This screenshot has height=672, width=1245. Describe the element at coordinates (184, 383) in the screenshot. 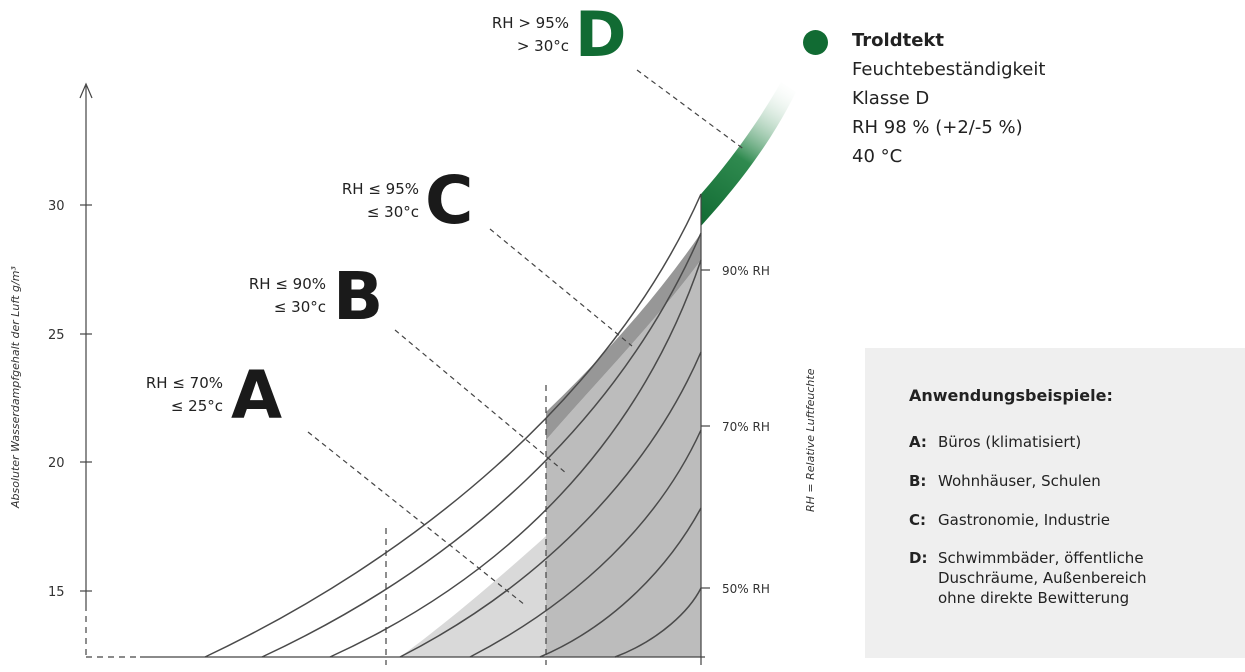

I see `svg-text: RH ≤ 70%` at that location.